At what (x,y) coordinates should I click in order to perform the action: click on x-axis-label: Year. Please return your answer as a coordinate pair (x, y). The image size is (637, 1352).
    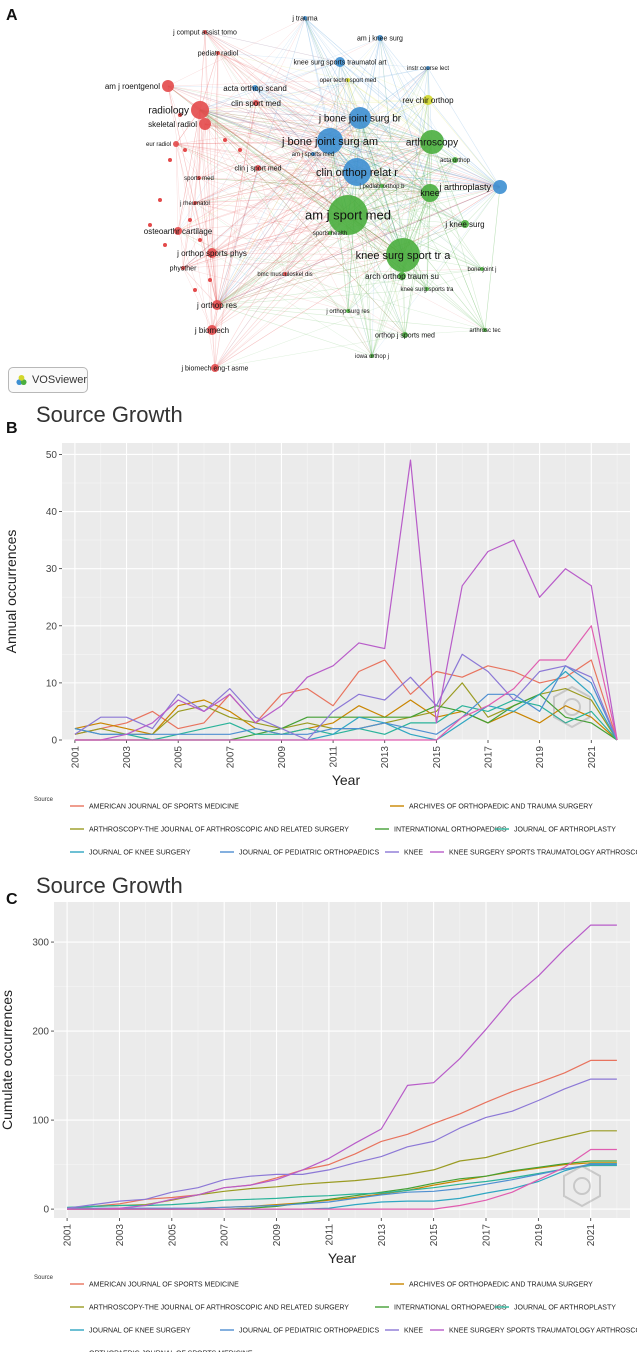
    Looking at the image, I should click on (346, 780).